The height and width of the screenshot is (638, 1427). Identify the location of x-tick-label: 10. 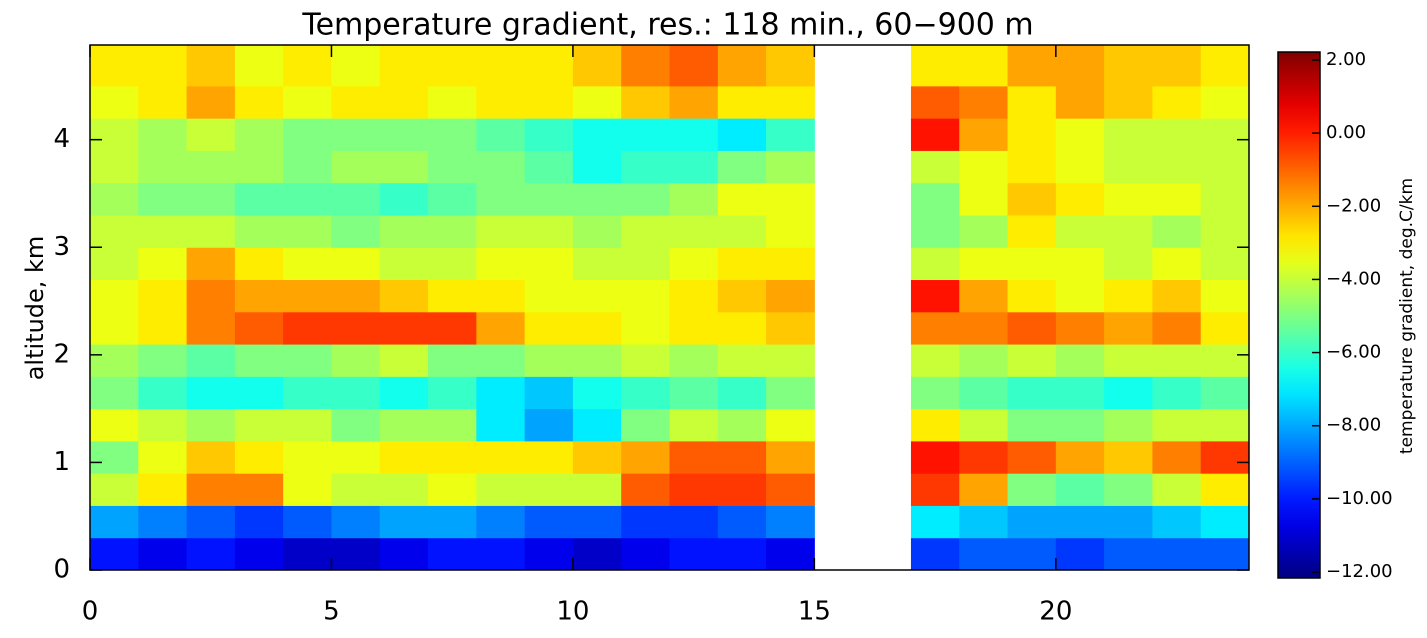
(572, 612).